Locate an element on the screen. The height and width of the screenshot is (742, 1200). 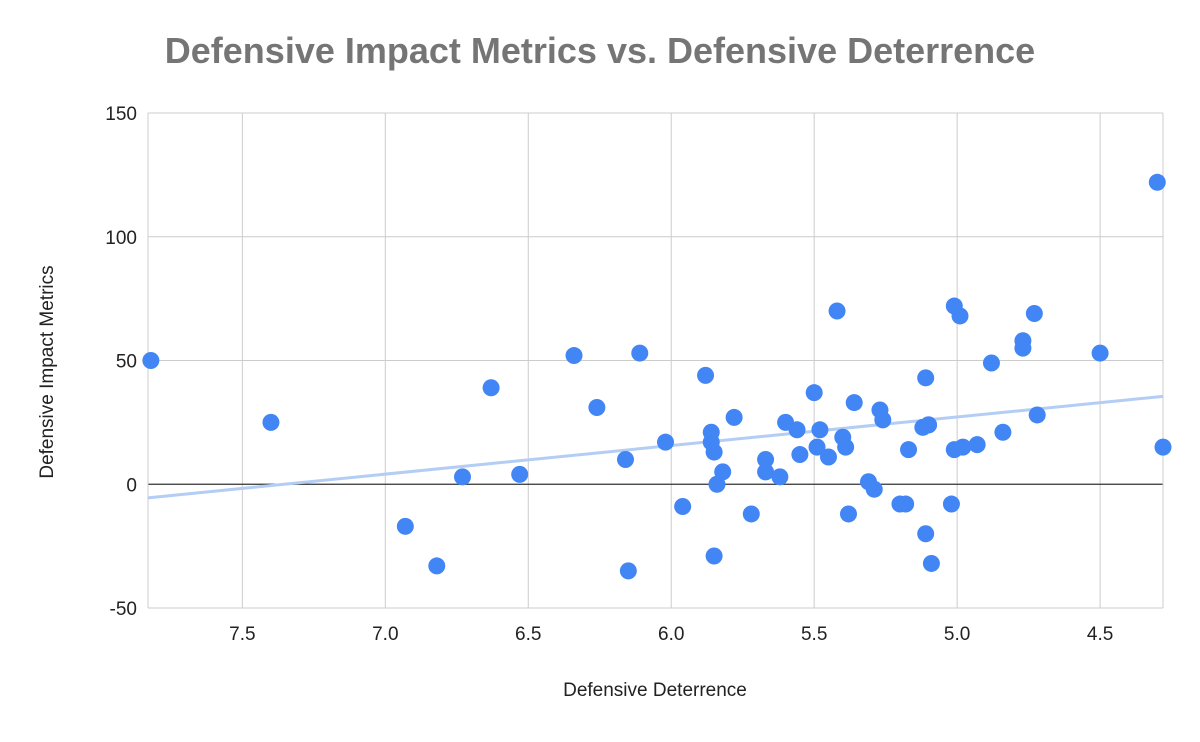
x-tick-label: 5.0 is located at coordinates (957, 634).